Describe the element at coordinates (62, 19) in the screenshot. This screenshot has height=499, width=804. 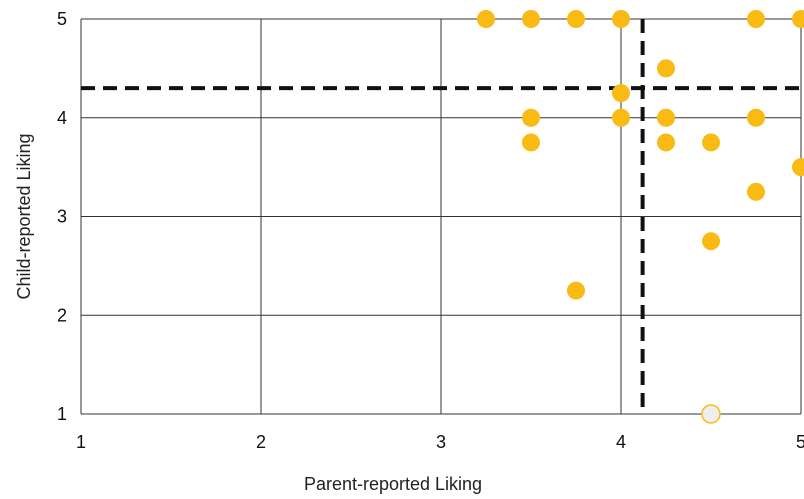
I see `y-tick-label: 5` at that location.